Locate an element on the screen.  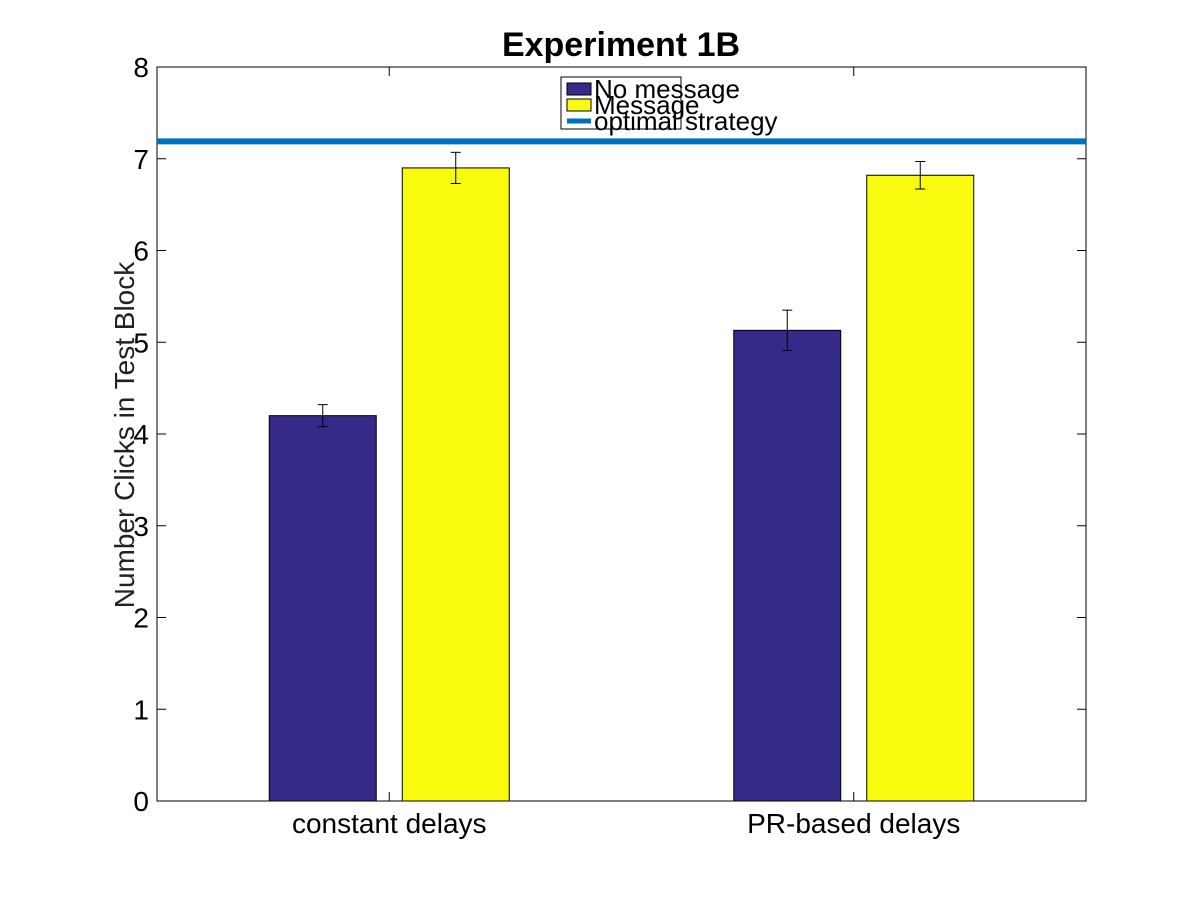
y-tick-label: 5 is located at coordinates (141, 342).